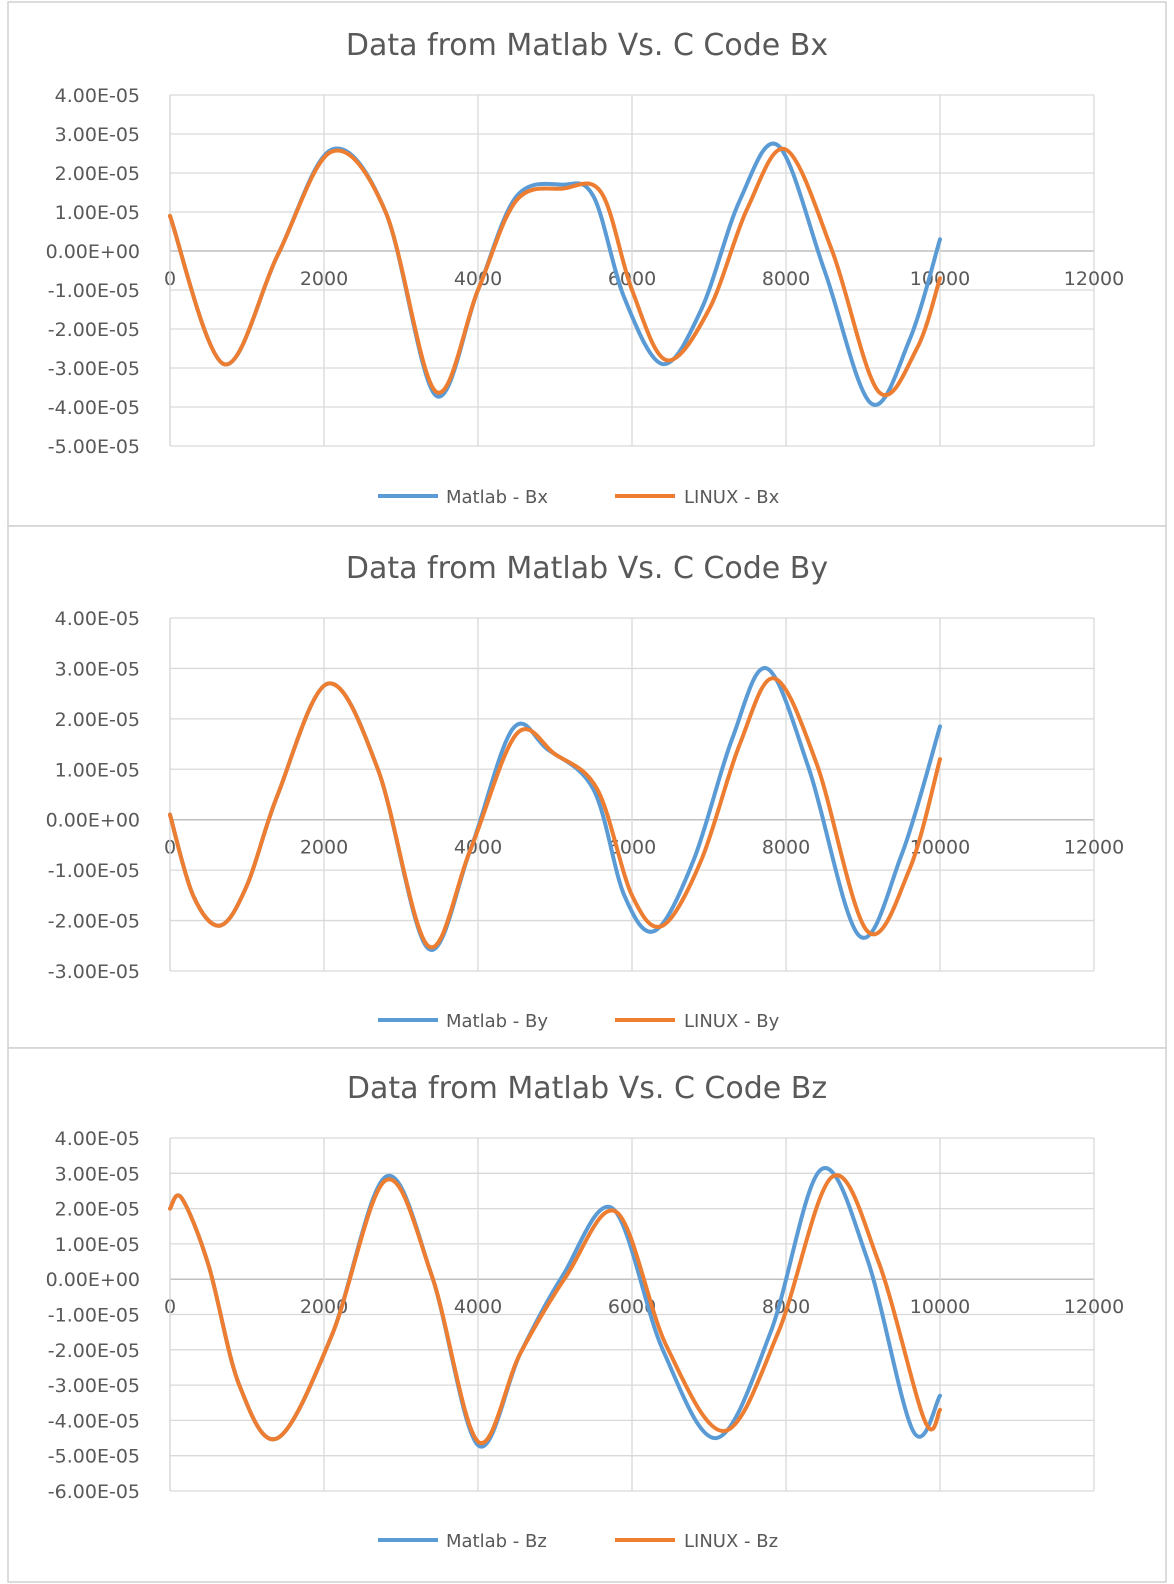  What do you see at coordinates (587, 1088) in the screenshot?
I see `chart-title: Data from Matlab Vs. C Code Bz` at bounding box center [587, 1088].